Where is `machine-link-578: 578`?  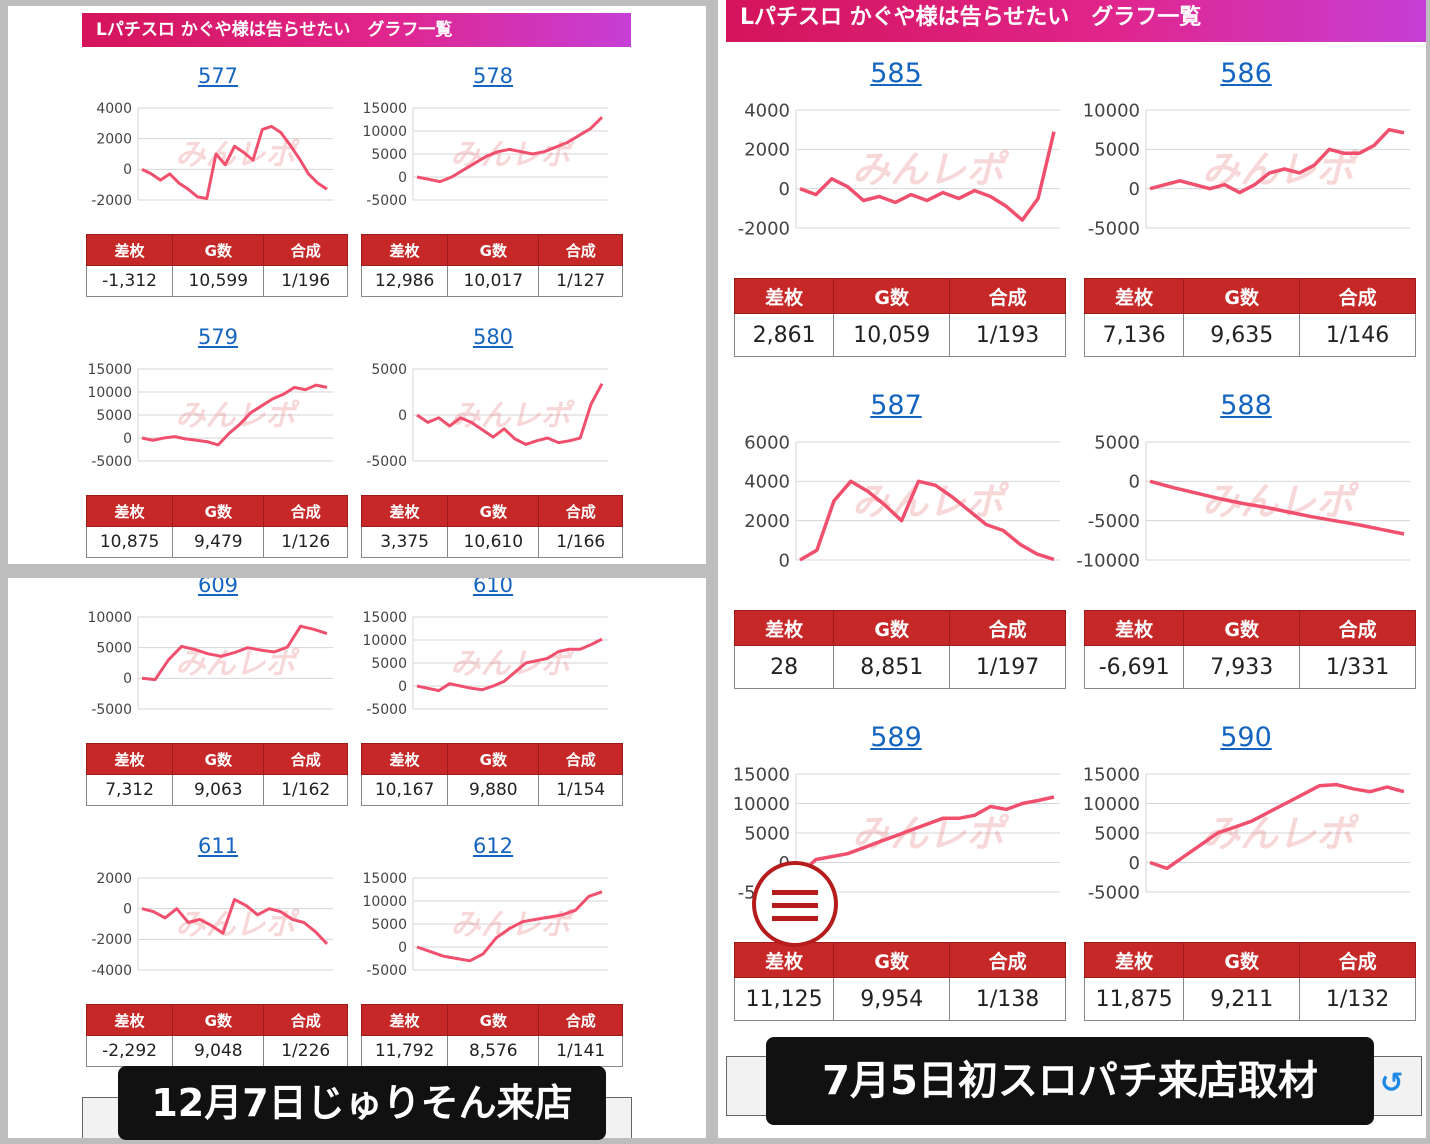
machine-link-578: 578 is located at coordinates (493, 76).